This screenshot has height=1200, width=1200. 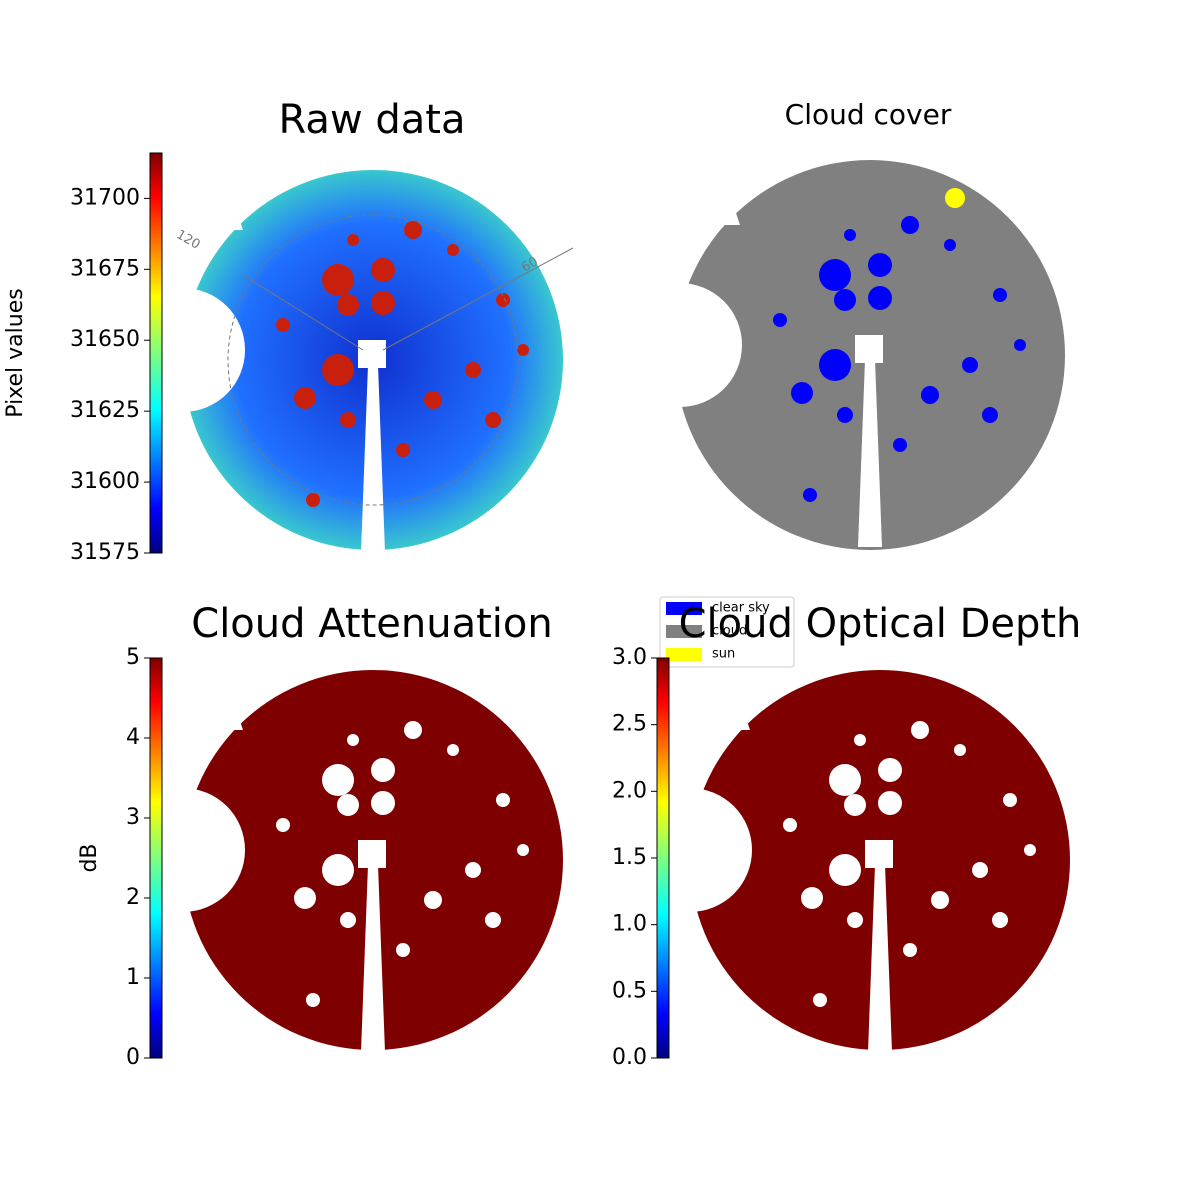 What do you see at coordinates (105, 268) in the screenshot?
I see `colorbar-tick-label: 31675` at bounding box center [105, 268].